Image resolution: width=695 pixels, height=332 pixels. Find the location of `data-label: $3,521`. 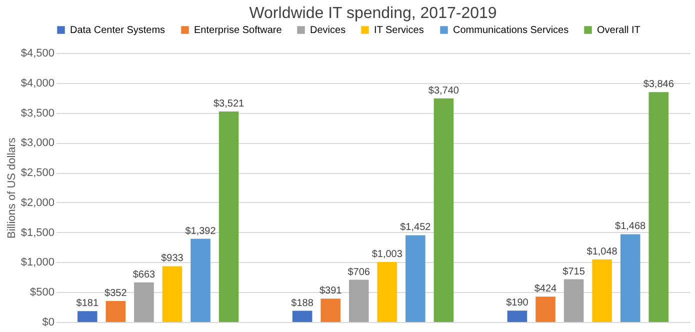

data-label: $3,521 is located at coordinates (229, 104).